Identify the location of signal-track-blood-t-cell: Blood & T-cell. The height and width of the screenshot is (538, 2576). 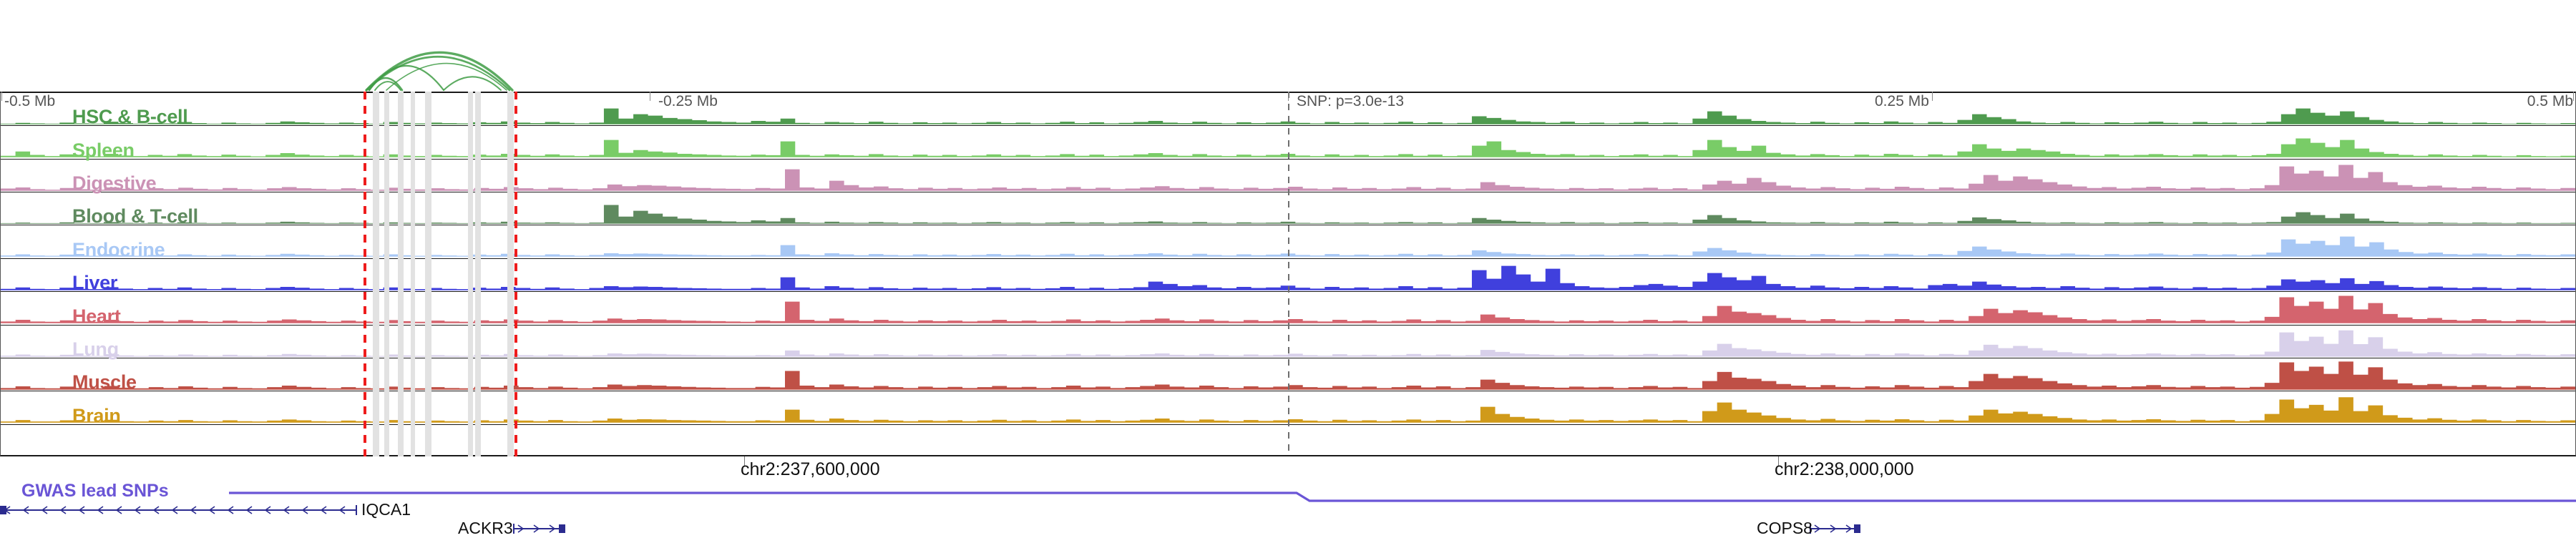
(1288, 209).